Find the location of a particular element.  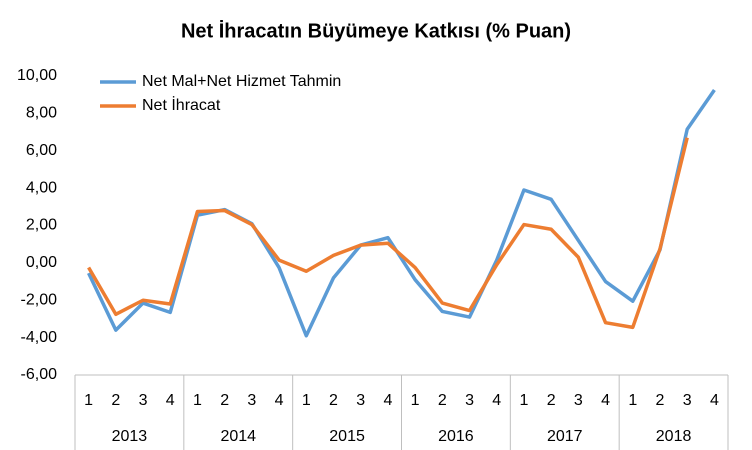

legend-label: Net İhracat is located at coordinates (181, 104).